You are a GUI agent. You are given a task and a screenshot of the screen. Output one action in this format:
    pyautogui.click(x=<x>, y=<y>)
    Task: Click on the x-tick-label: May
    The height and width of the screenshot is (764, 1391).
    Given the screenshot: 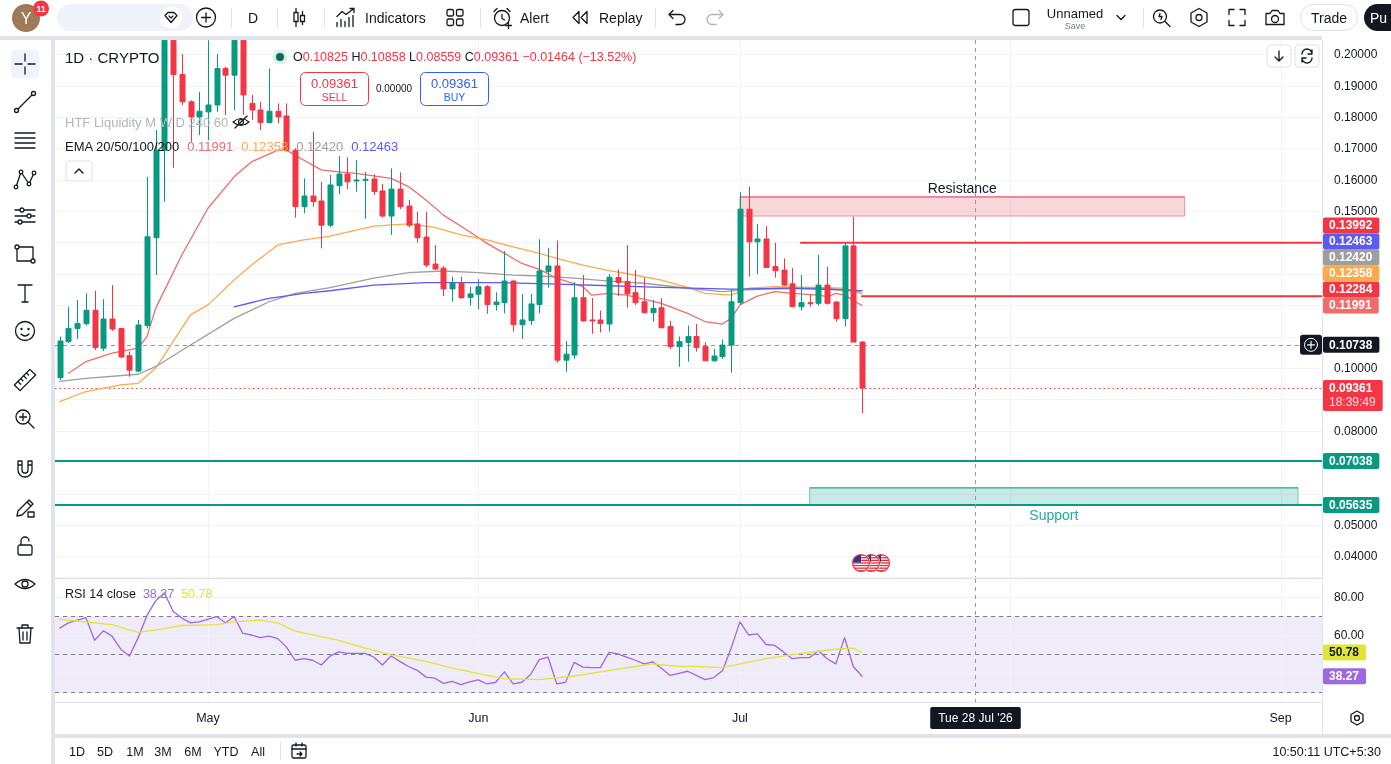 What is the action you would take?
    pyautogui.click(x=208, y=718)
    